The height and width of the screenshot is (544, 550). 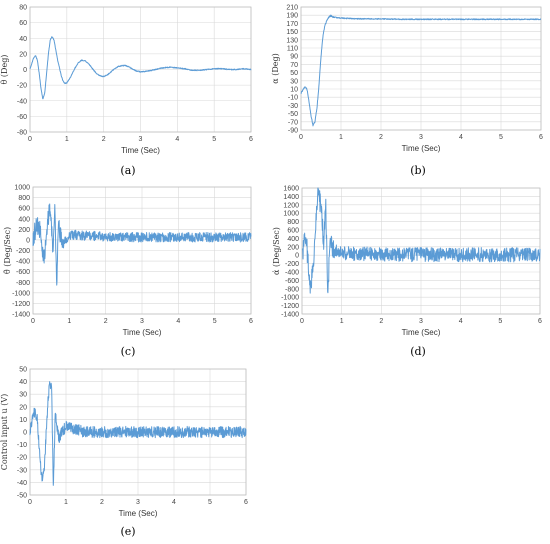 What do you see at coordinates (294, 81) in the screenshot?
I see `y-tick-label: 30` at bounding box center [294, 81].